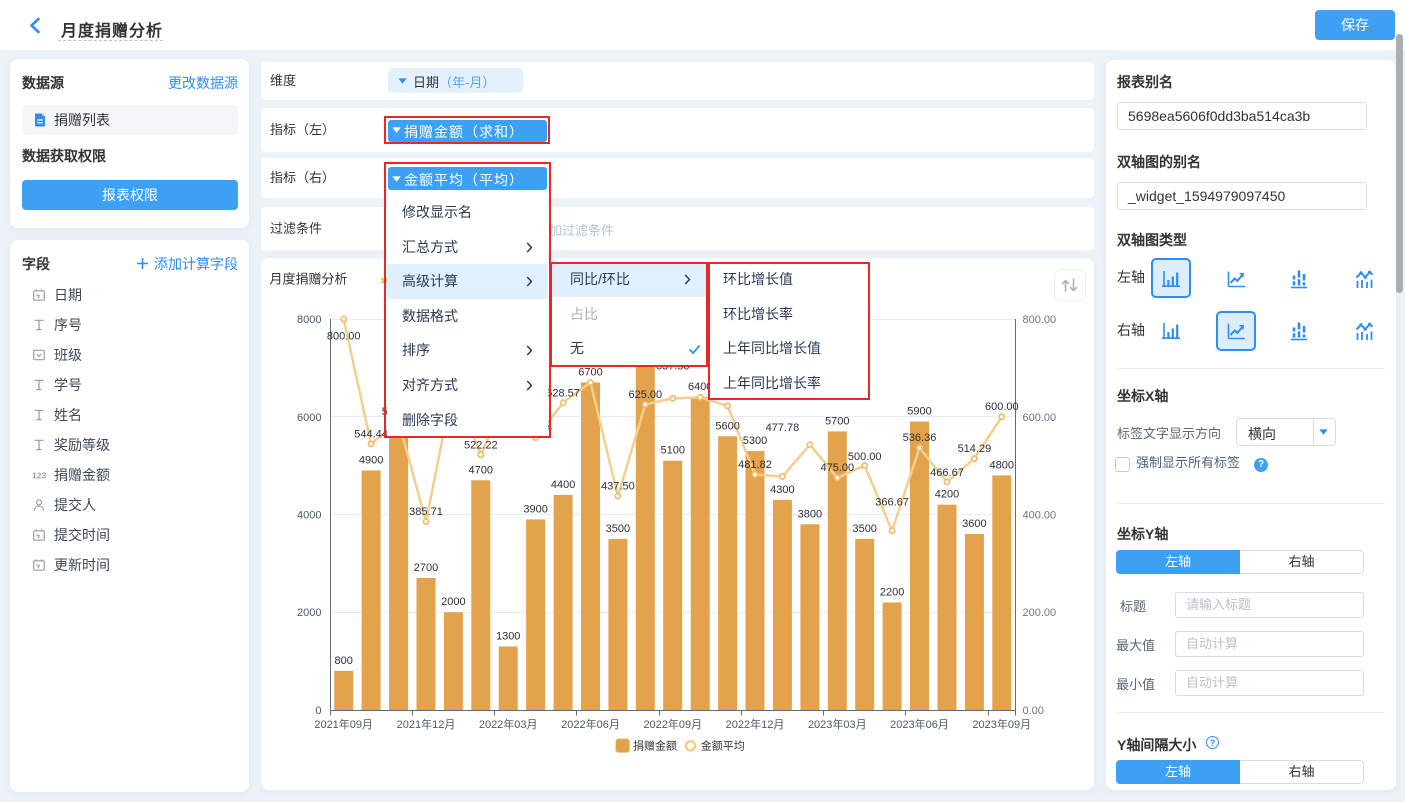 This screenshot has width=1405, height=802. What do you see at coordinates (426, 724) in the screenshot?
I see `svg-text: 2021年12月` at bounding box center [426, 724].